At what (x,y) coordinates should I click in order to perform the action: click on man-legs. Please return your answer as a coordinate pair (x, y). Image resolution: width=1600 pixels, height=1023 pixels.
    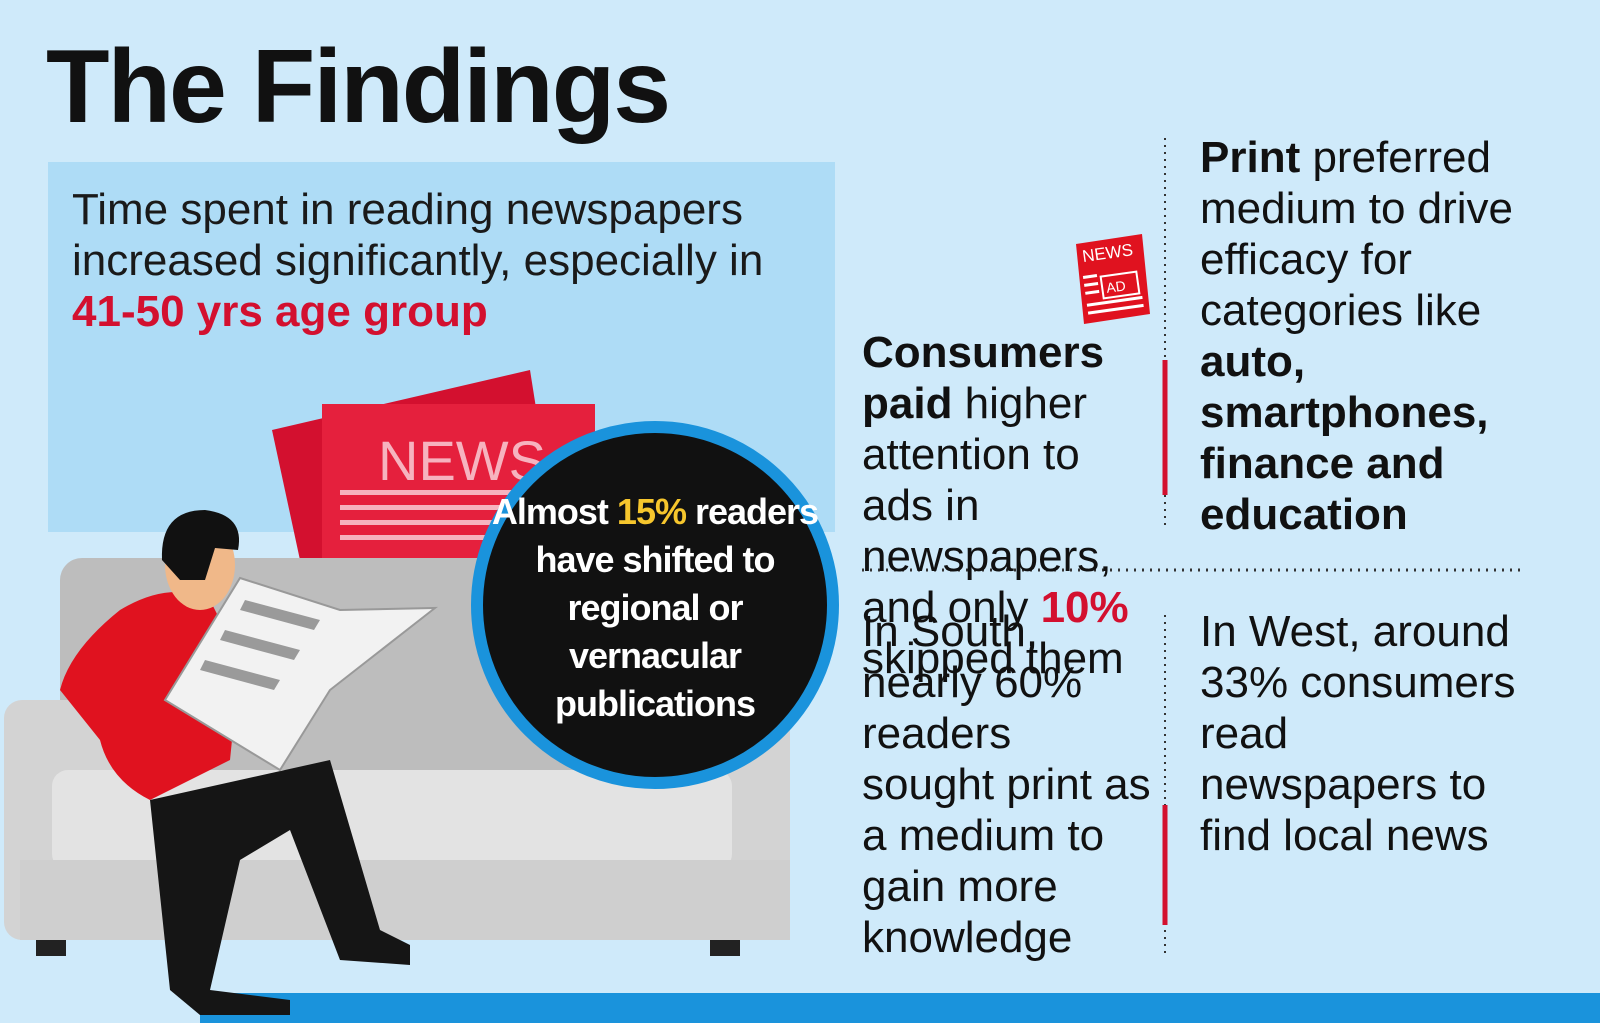
    Looking at the image, I should click on (280, 887).